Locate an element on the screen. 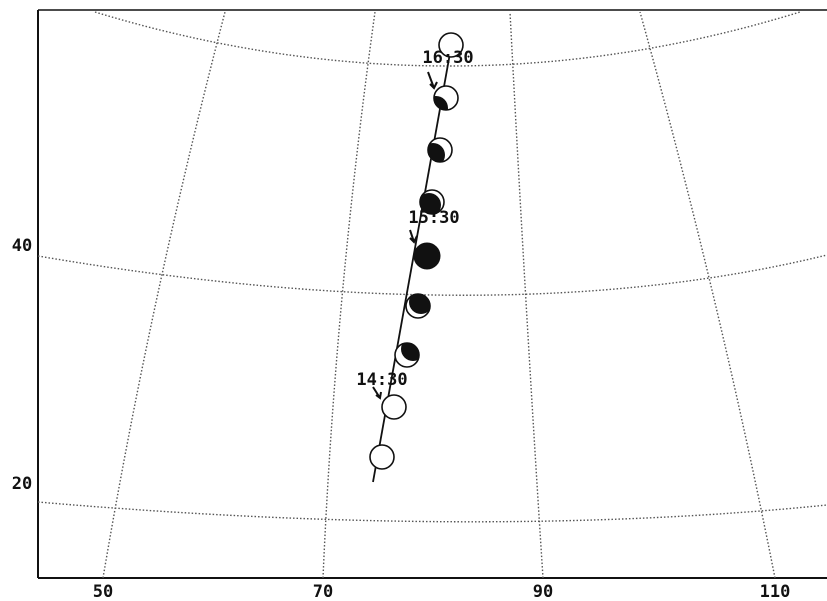  y-axis-labels: 40 20 is located at coordinates (22, 365).